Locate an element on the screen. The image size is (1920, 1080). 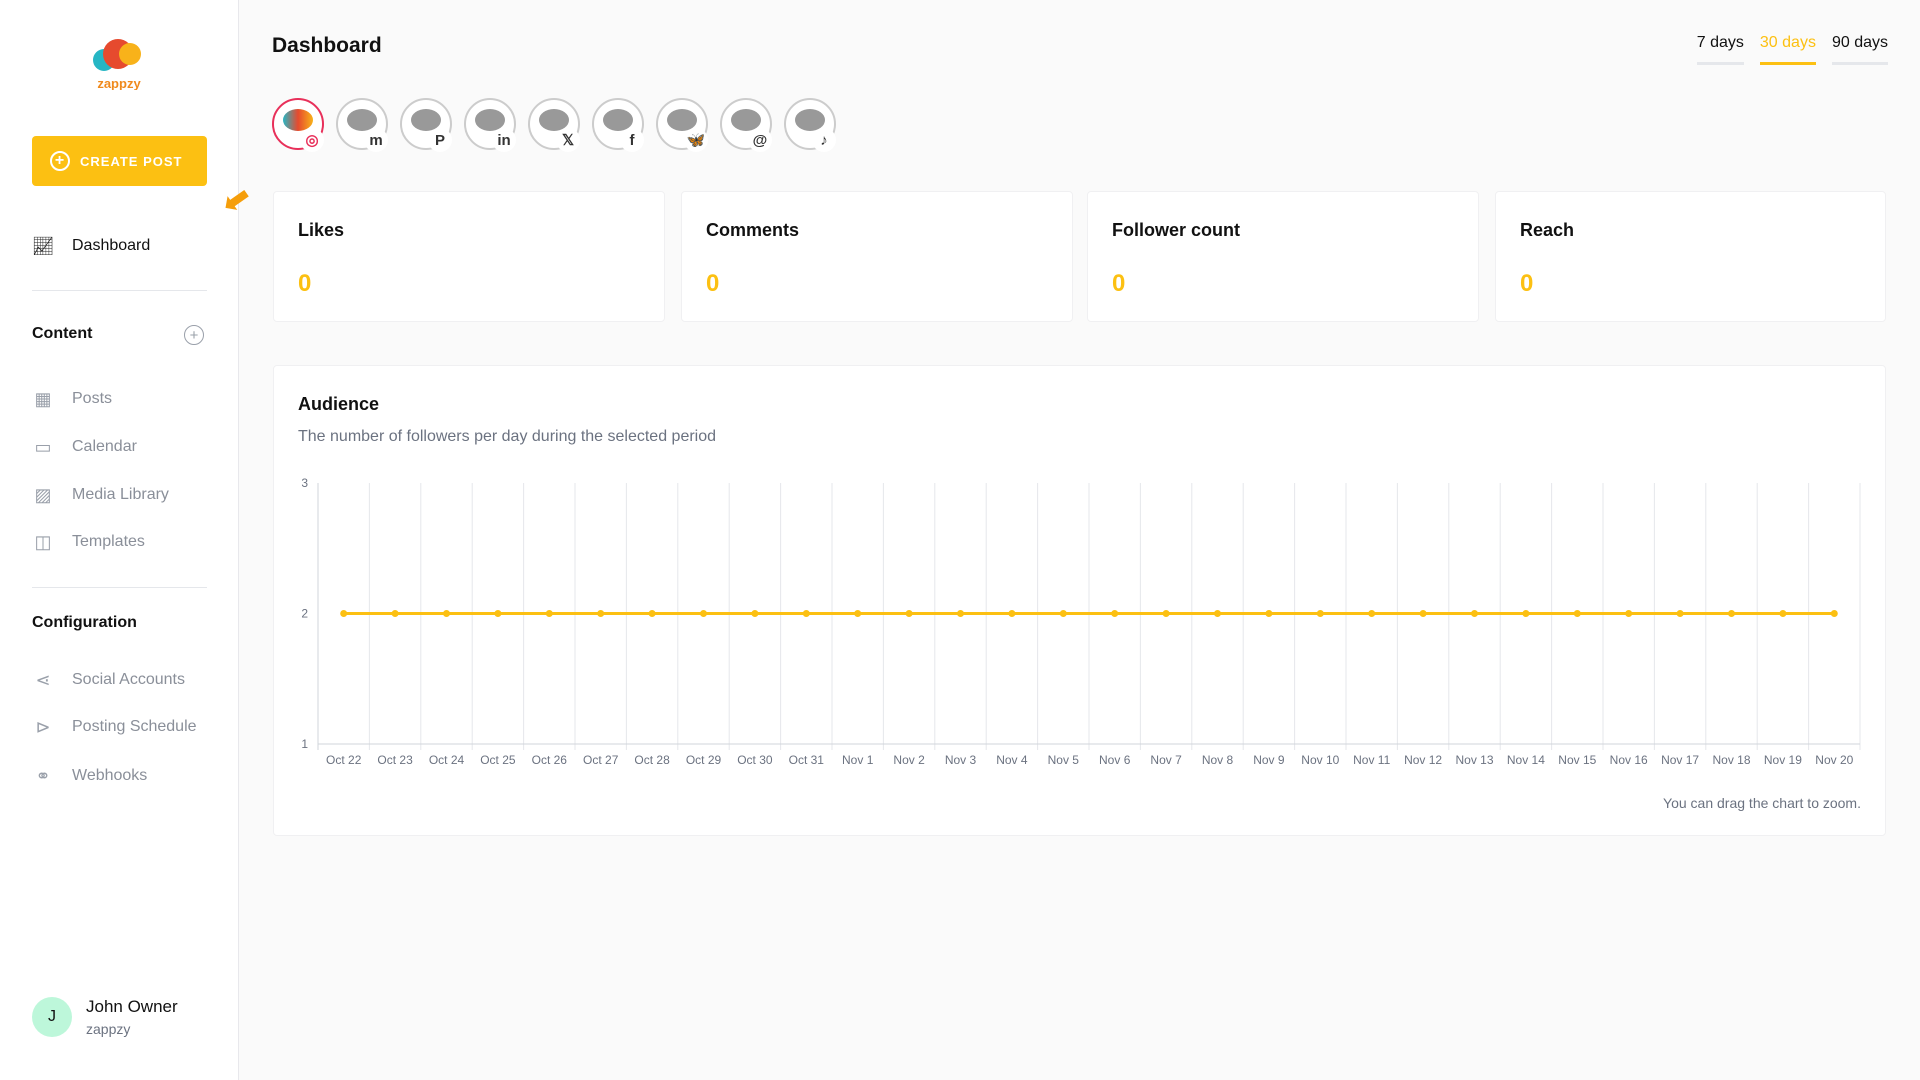
account-avatar-pinterest: P is located at coordinates (426, 125).